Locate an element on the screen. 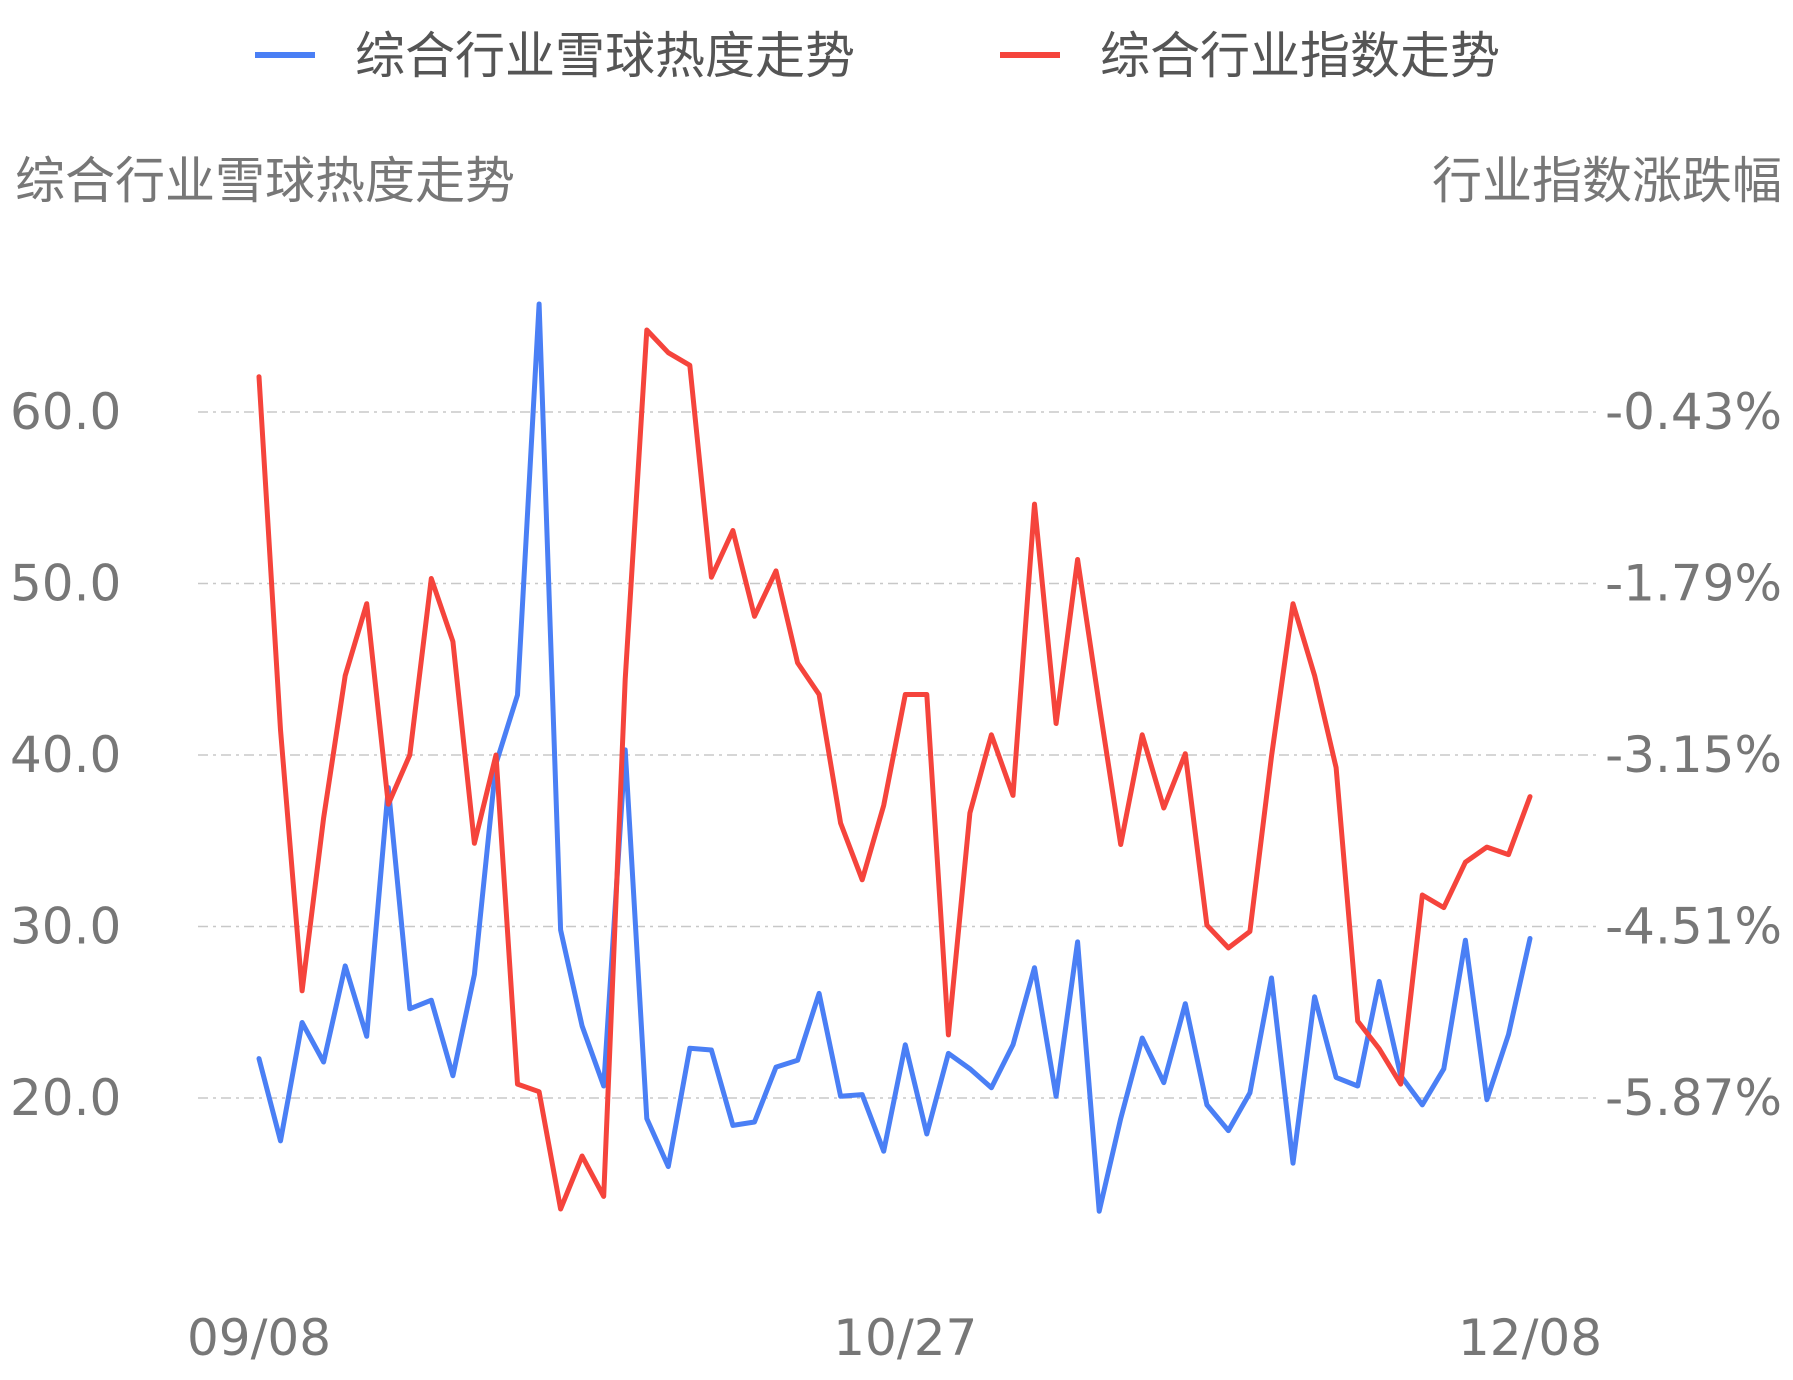  left-tick-label: 20.0 is located at coordinates (65, 1098).